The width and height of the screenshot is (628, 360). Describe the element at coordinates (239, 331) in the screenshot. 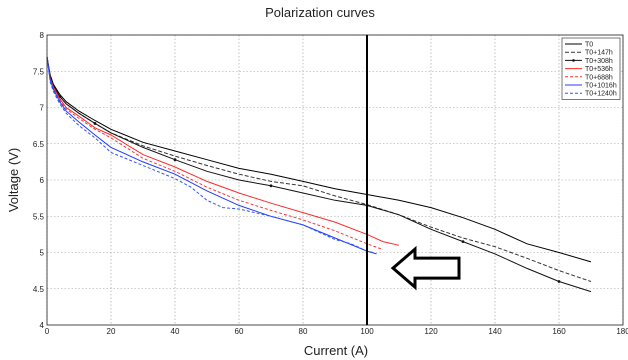

I see `x-tick-label: 60` at that location.